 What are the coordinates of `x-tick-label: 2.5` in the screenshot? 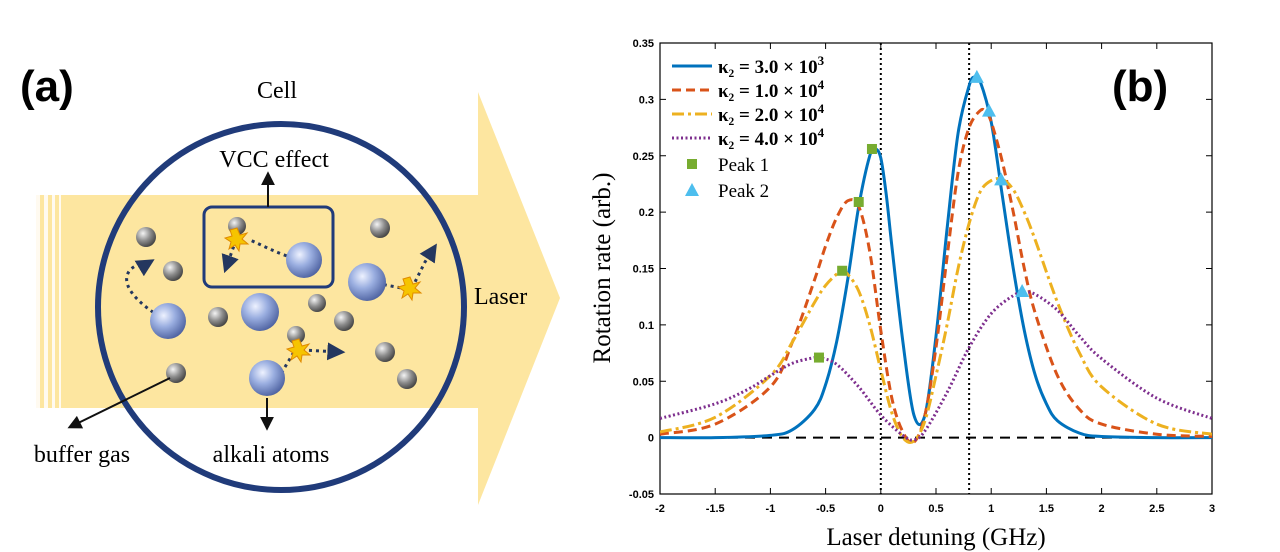 It's located at (1156, 509).